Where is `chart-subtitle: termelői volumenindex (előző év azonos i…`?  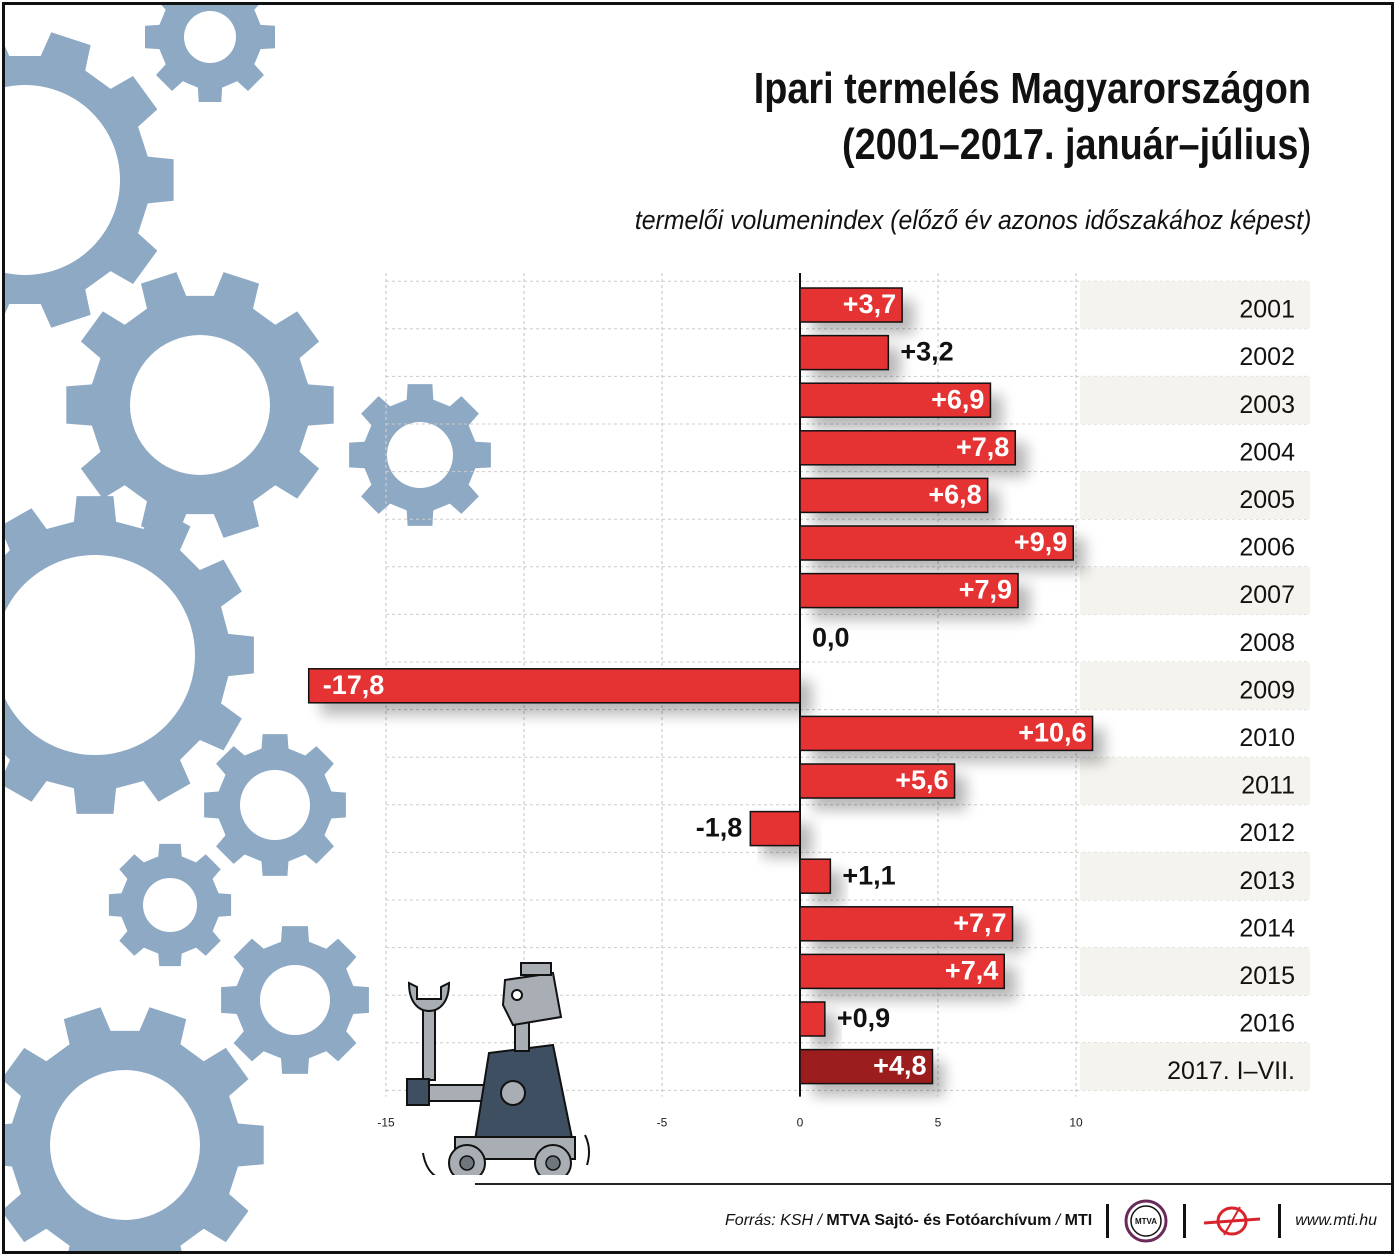
chart-subtitle: termelői volumenindex (előző év azonos i… is located at coordinates (972, 220).